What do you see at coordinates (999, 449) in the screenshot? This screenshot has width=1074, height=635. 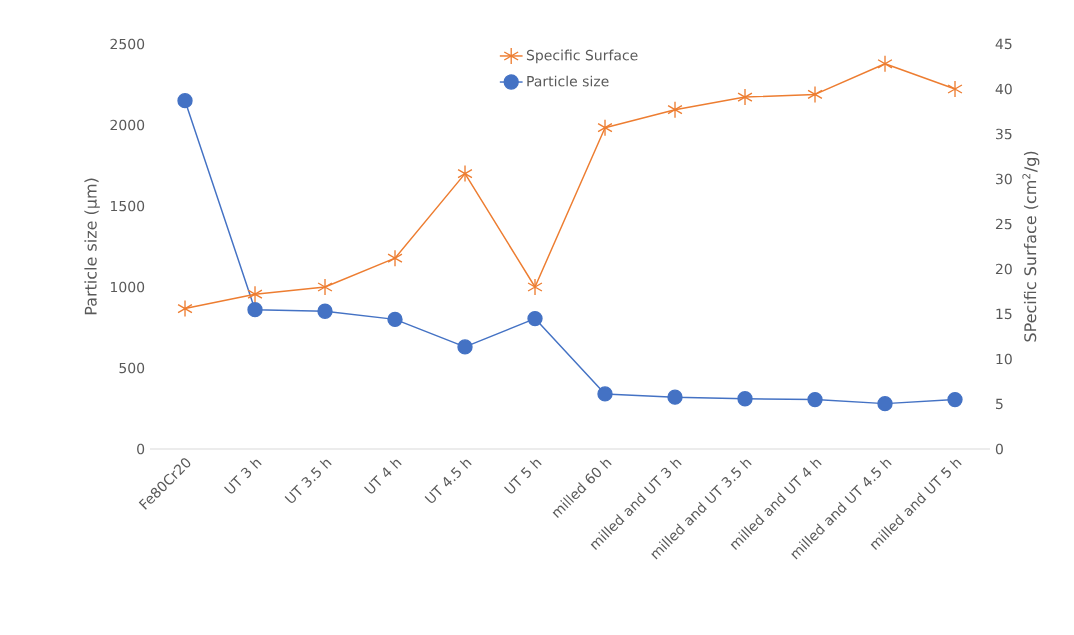 I see `y2-tick-label: 0` at bounding box center [999, 449].